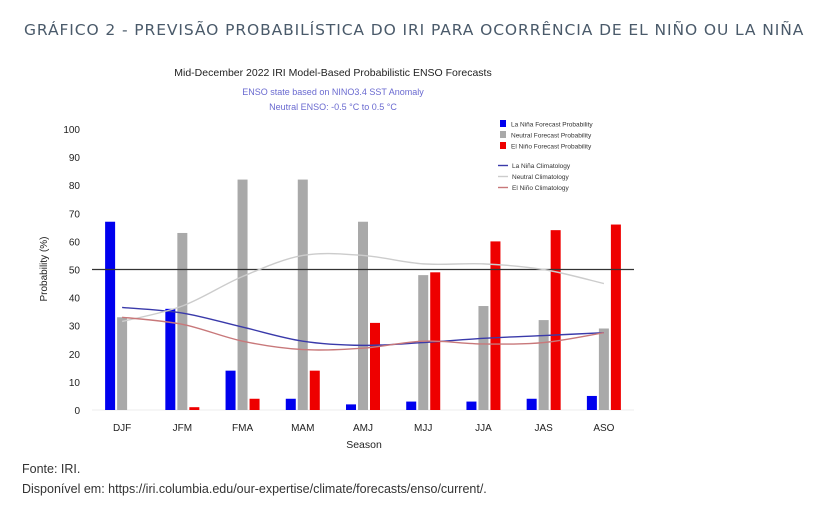 This screenshot has width=814, height=515. Describe the element at coordinates (541, 166) in the screenshot. I see `legend-label: La Niña Climatology` at that location.